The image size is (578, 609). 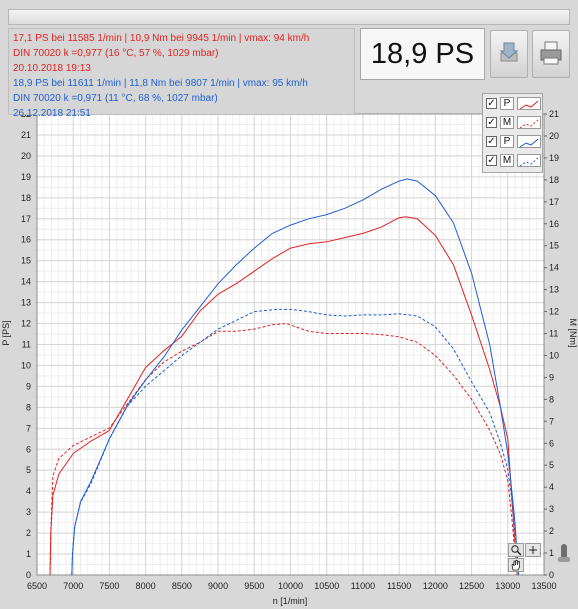 I want to click on x-tick-label: 7500, so click(x=109, y=586).